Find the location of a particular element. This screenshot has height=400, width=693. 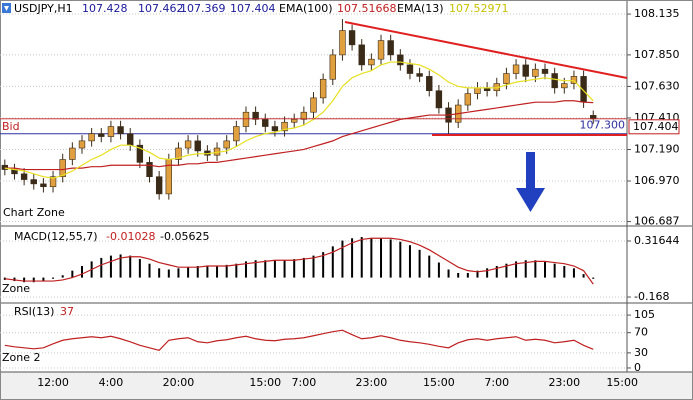

x-tick-label: 4:00 is located at coordinates (111, 382).